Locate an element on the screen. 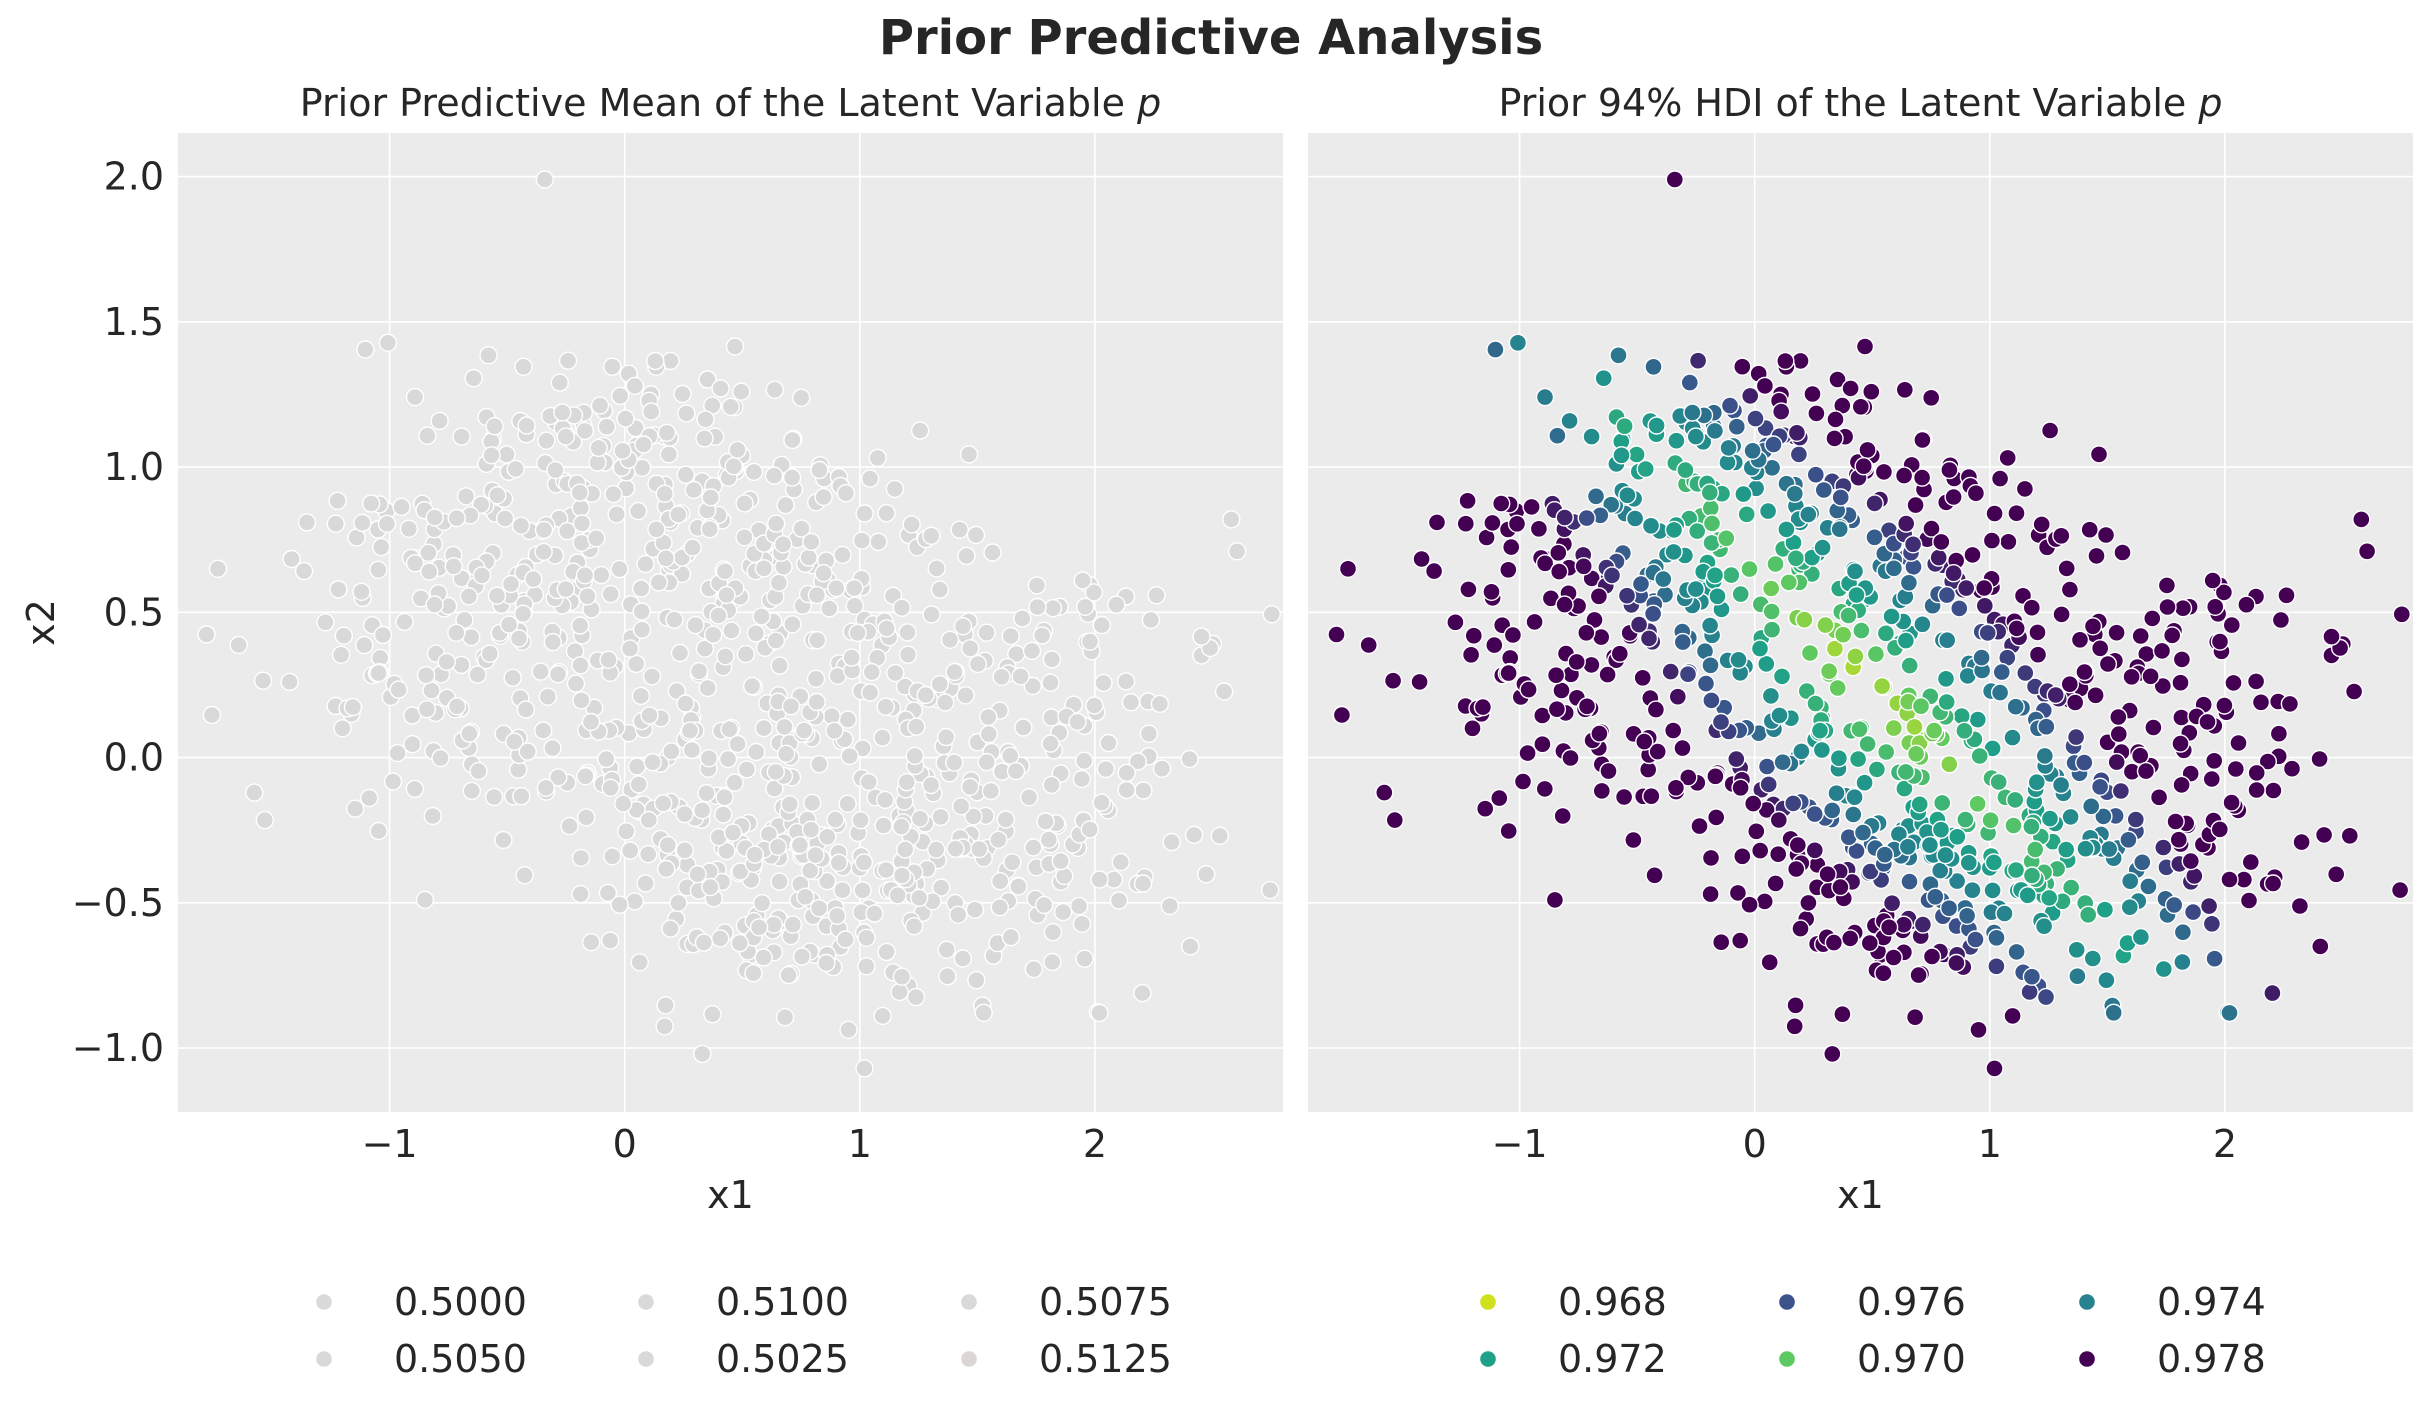 Image resolution: width=2423 pixels, height=1423 pixels. legend-item: 0.5000 is located at coordinates (420, 1302).